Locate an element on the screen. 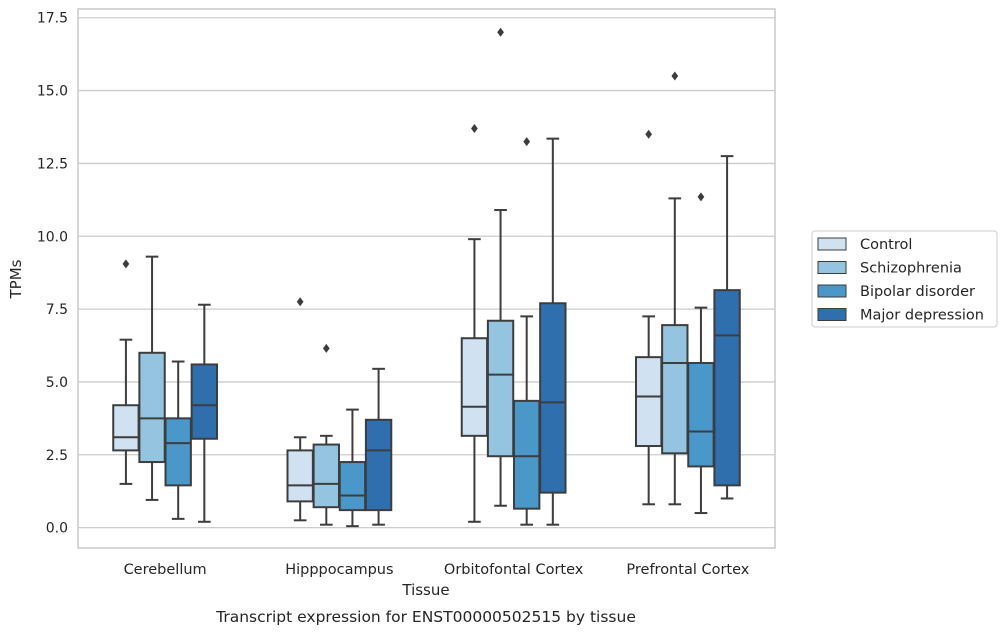  y-tick-label: 5.0 is located at coordinates (57, 383).